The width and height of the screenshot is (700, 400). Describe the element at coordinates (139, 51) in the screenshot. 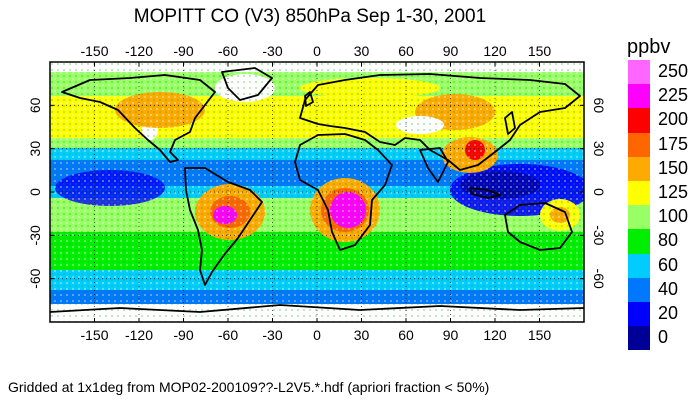

I see `lon-tick-label-top: -120` at that location.